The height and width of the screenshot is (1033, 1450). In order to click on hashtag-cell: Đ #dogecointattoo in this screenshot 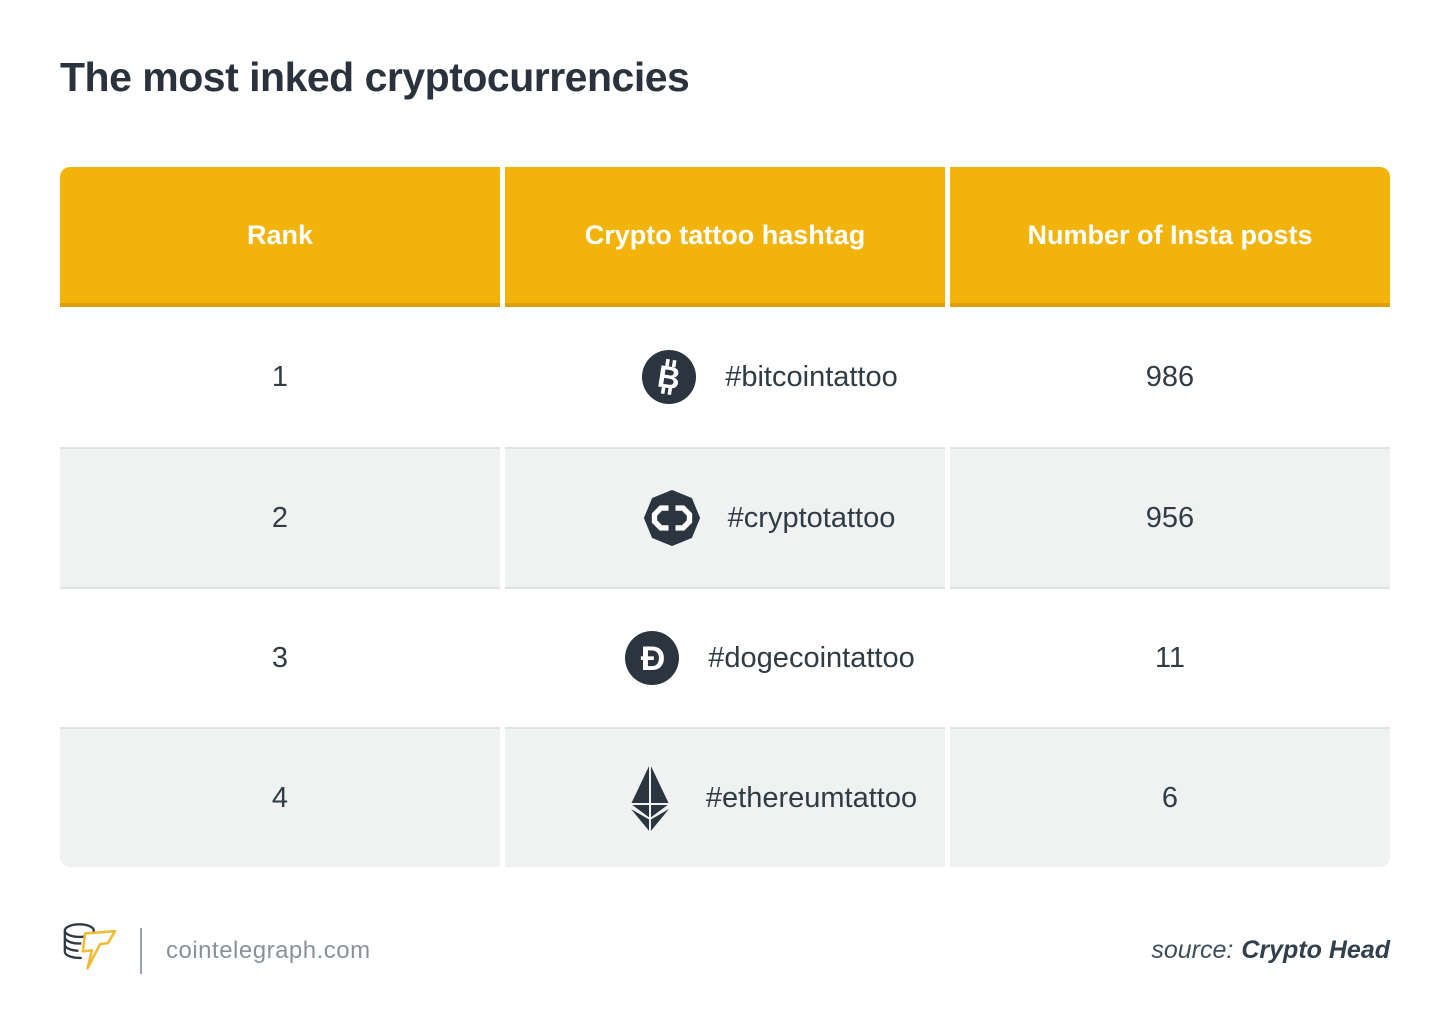, I will do `click(725, 657)`.